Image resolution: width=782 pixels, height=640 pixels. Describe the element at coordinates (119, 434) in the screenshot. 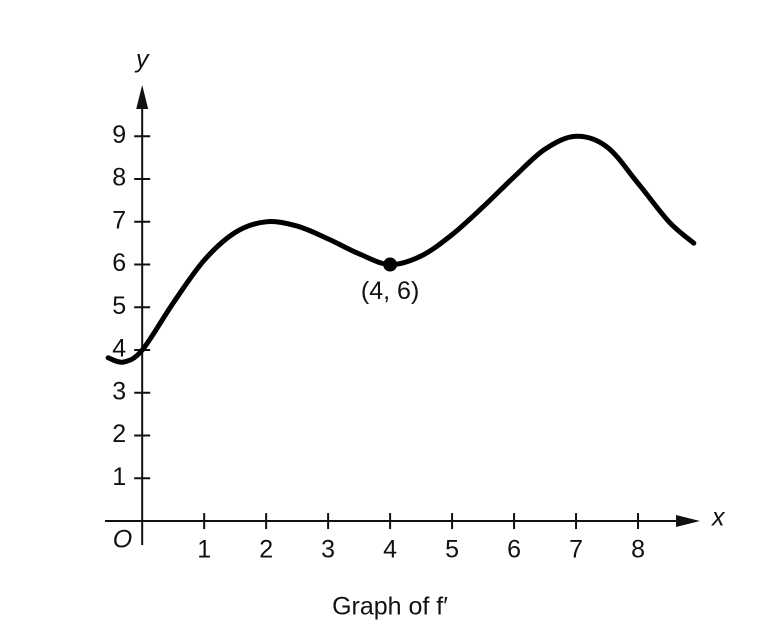

I see `y-tick-label: 2` at that location.